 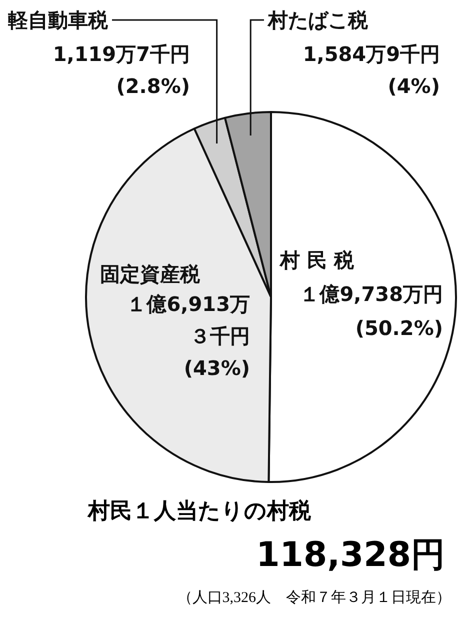 What do you see at coordinates (318, 20) in the screenshot?
I see `slice-label: 村たばこ税` at bounding box center [318, 20].